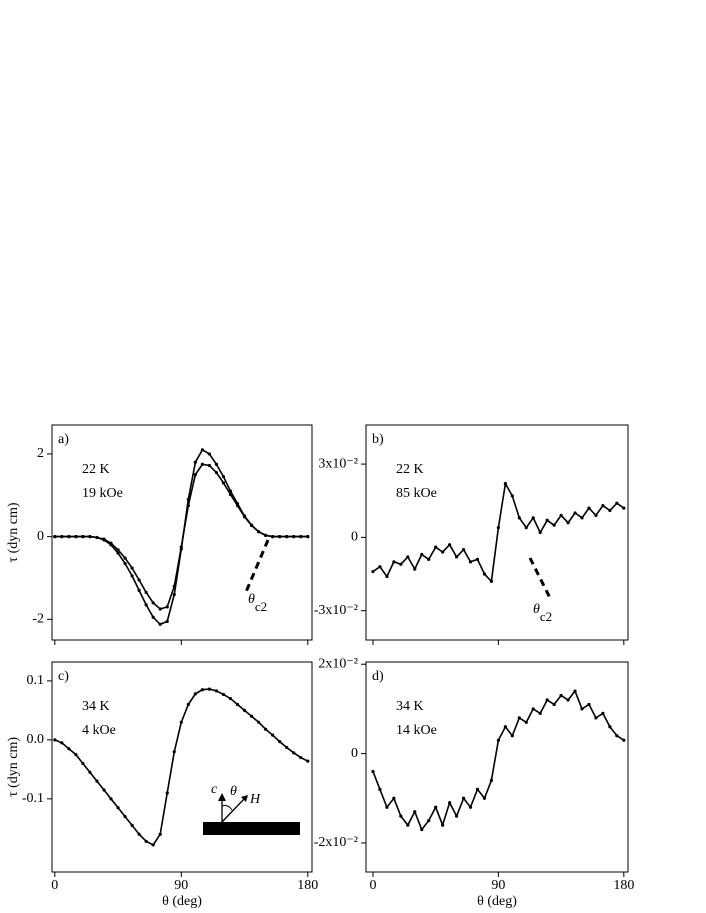 The image size is (706, 913). What do you see at coordinates (410, 469) in the screenshot?
I see `annotation: 22 K` at bounding box center [410, 469].